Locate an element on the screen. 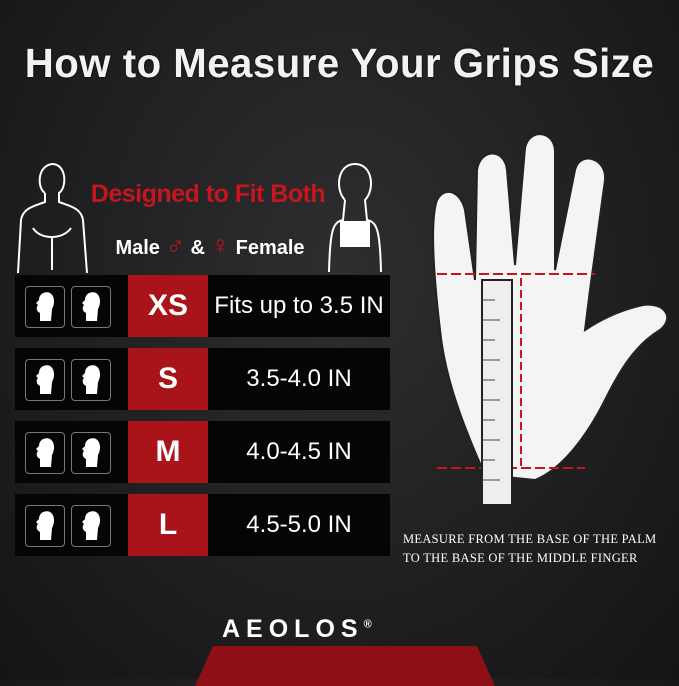 This screenshot has height=686, width=679. size-range: Fits up to 3.5 IN is located at coordinates (299, 305).